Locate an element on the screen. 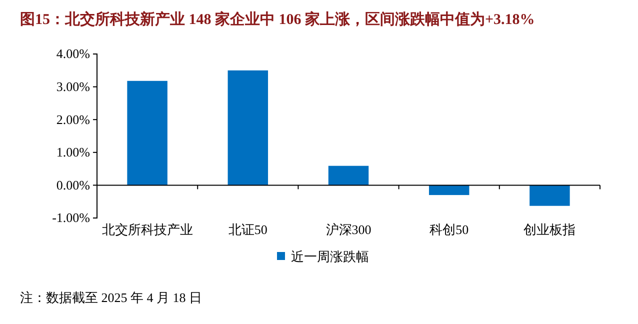 The height and width of the screenshot is (324, 638). chart-title: 图15：北交所科技新产业 148 家企业中 106 家上涨，区间涨跌幅中值为+3.18% is located at coordinates (277, 19).